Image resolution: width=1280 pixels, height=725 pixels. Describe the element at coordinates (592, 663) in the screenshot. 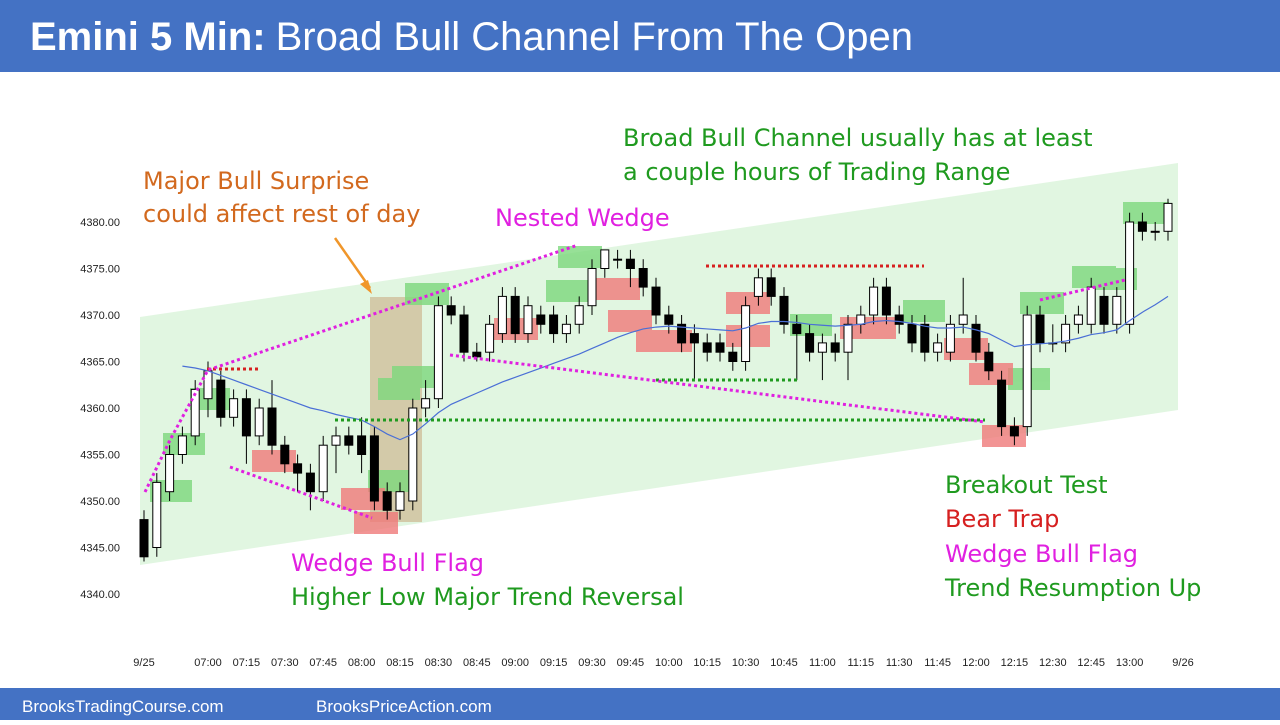

I see `x-tick-label: 09:30` at that location.